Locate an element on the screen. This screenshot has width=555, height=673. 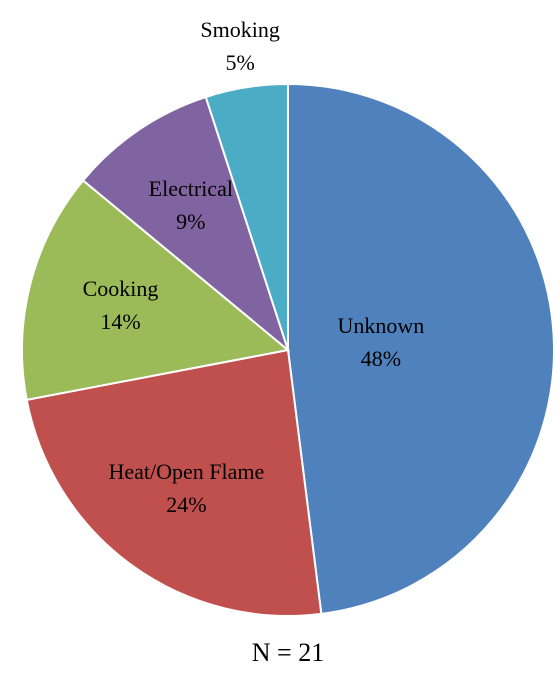
slice-value-label: 14% is located at coordinates (120, 321).